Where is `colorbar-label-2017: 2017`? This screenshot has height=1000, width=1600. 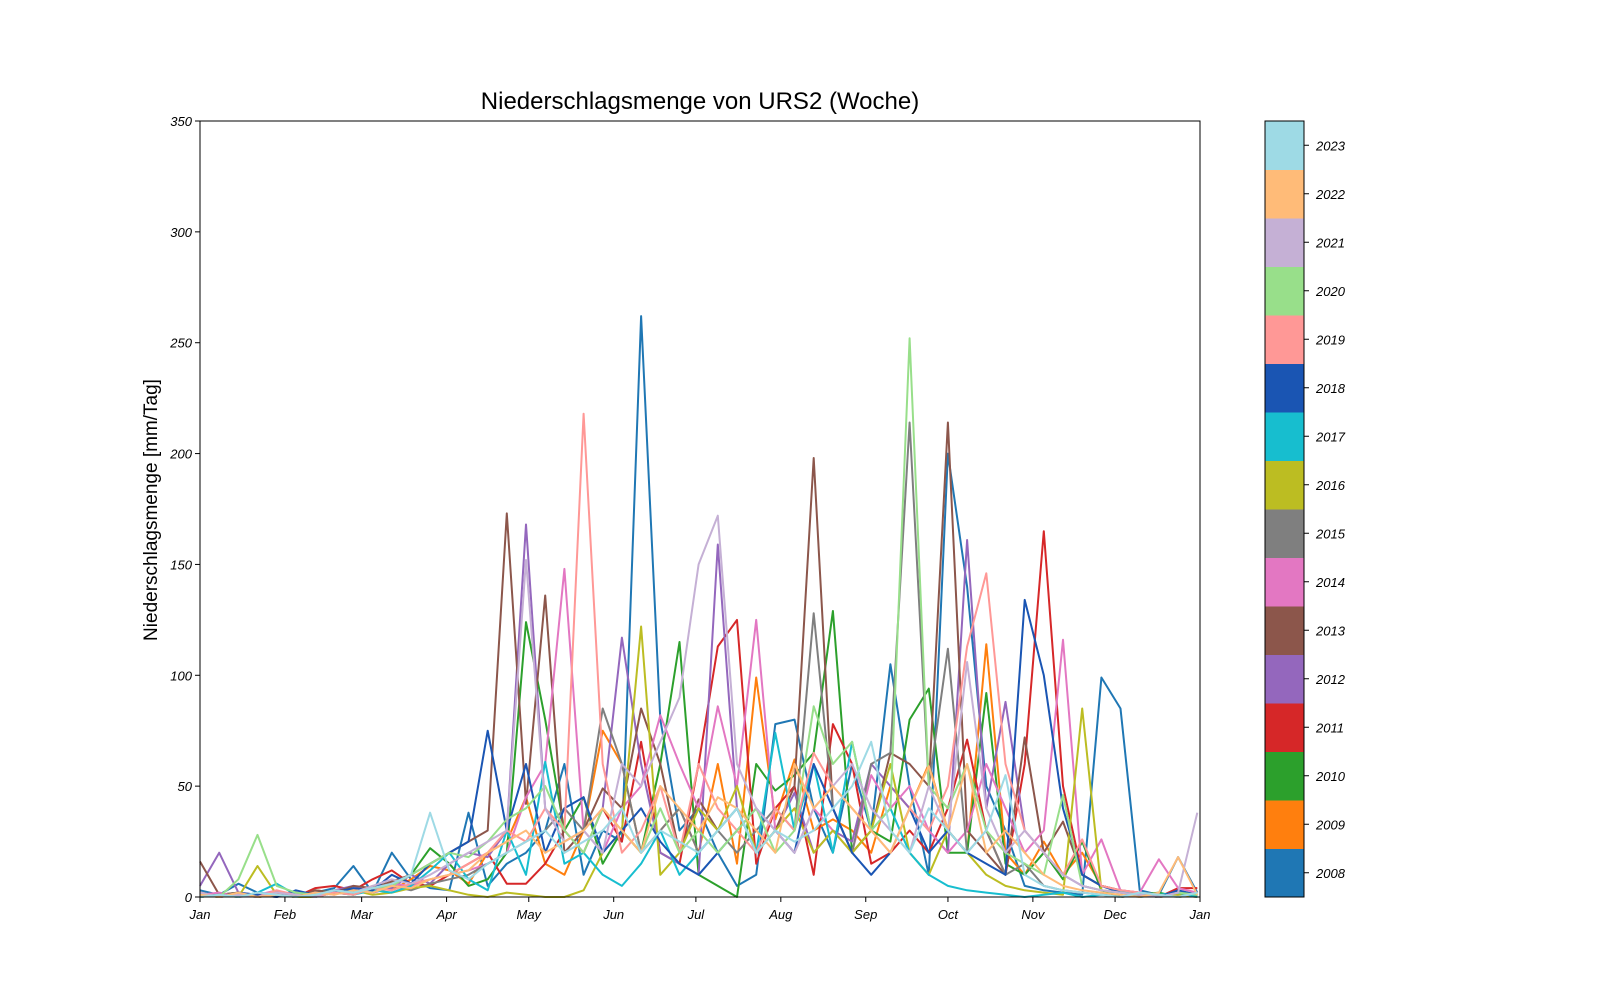 colorbar-label-2017: 2017 is located at coordinates (1330, 436).